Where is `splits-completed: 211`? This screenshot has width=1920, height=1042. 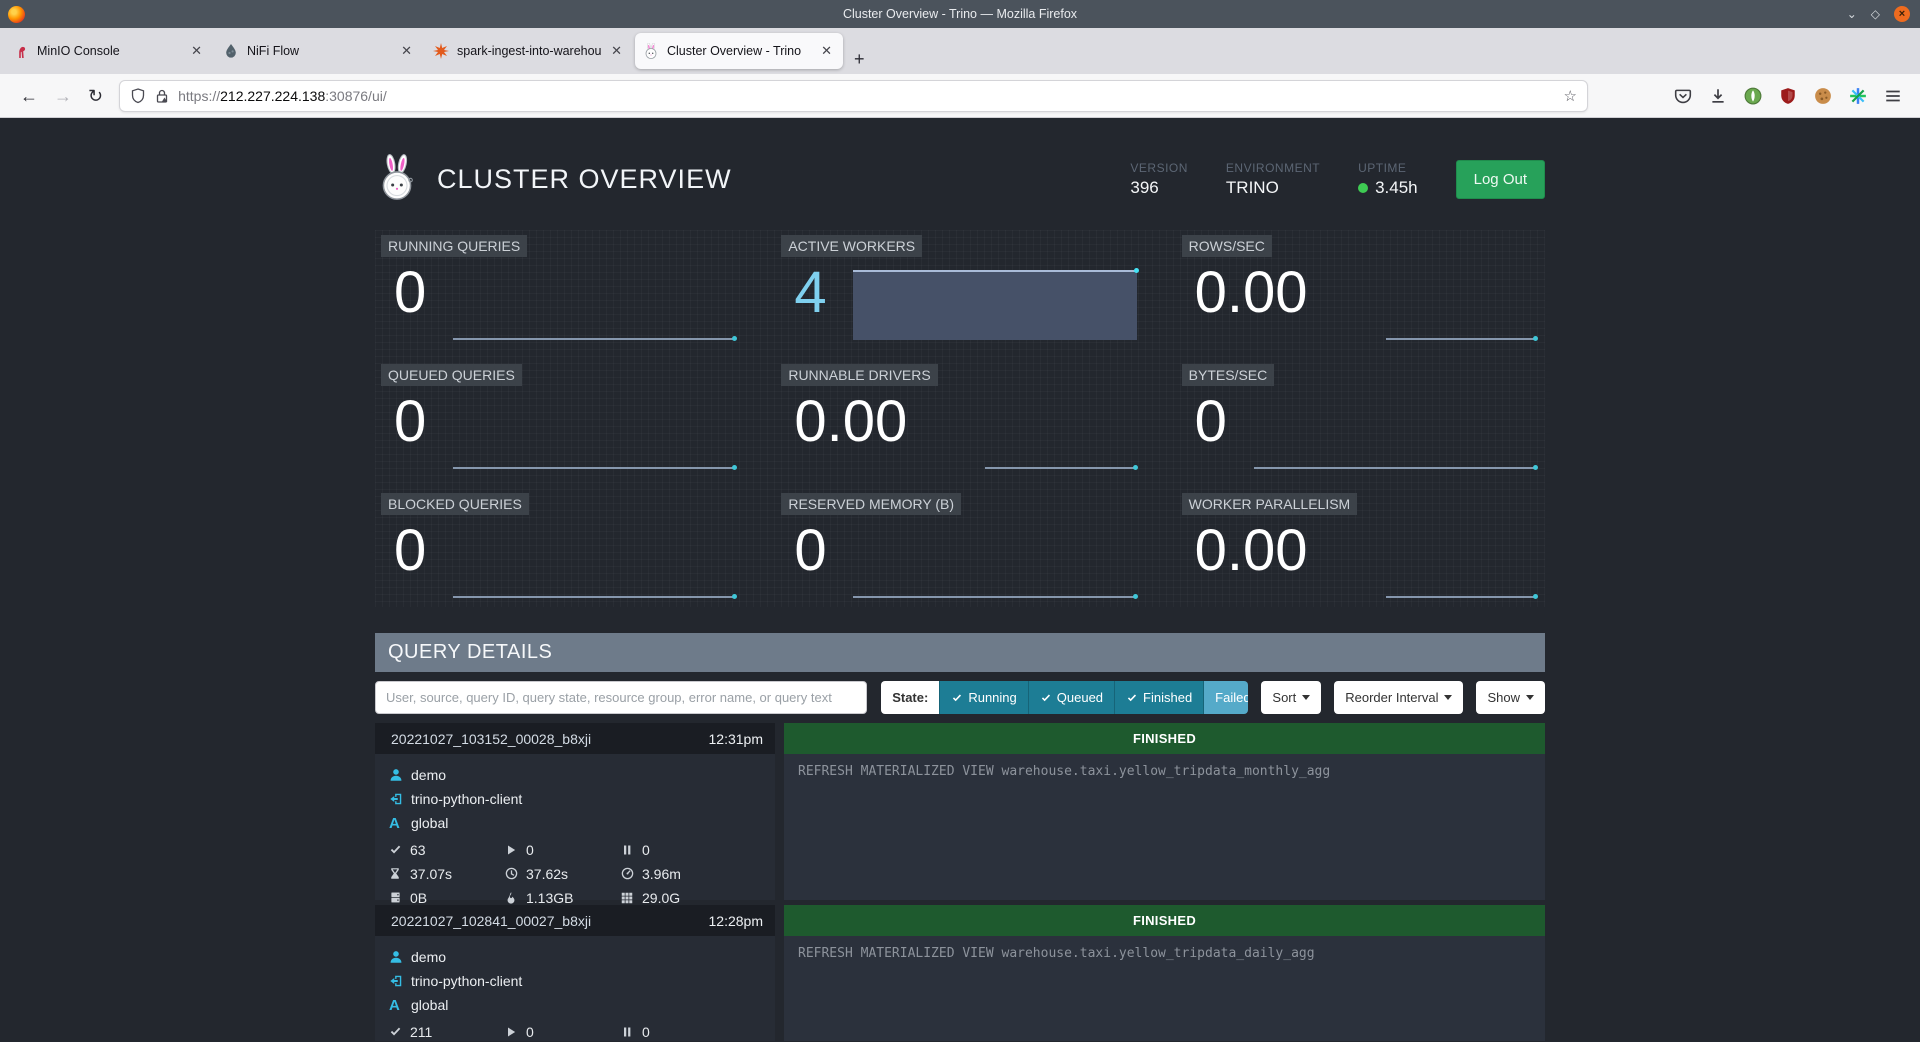
splits-completed: 211 is located at coordinates (421, 1031).